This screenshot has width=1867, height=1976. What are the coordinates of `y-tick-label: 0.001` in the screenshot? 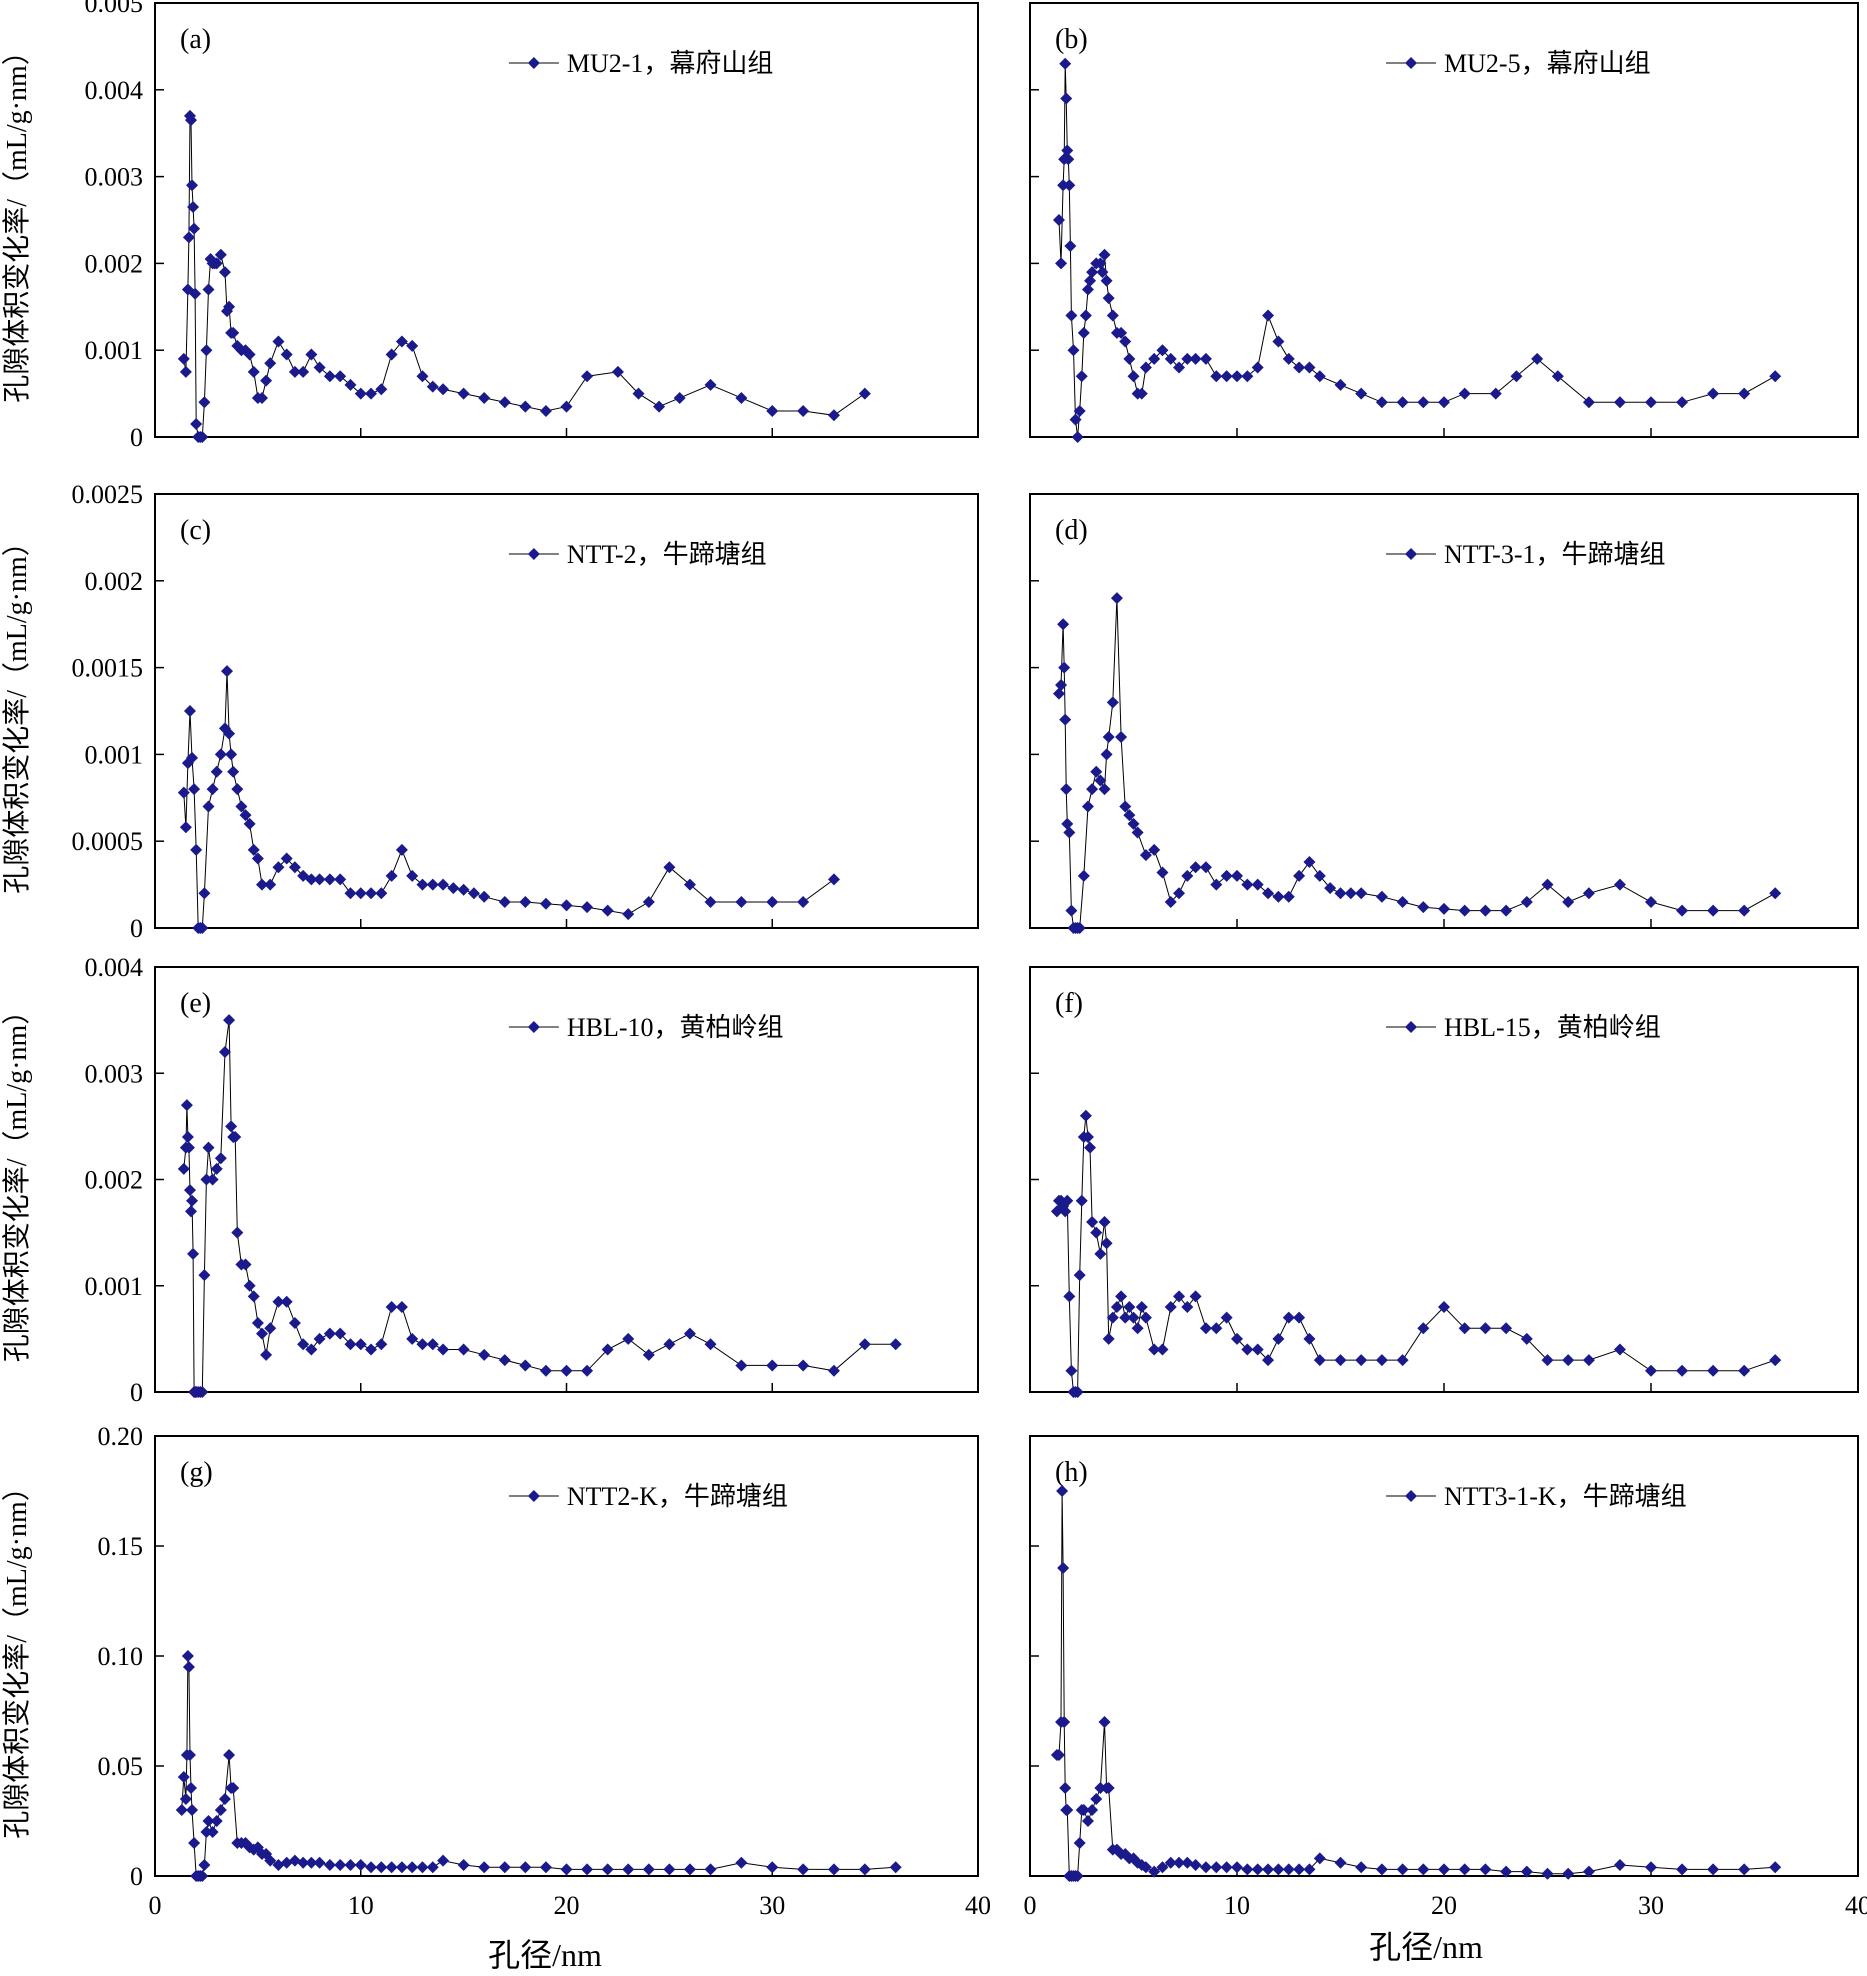 It's located at (114, 754).